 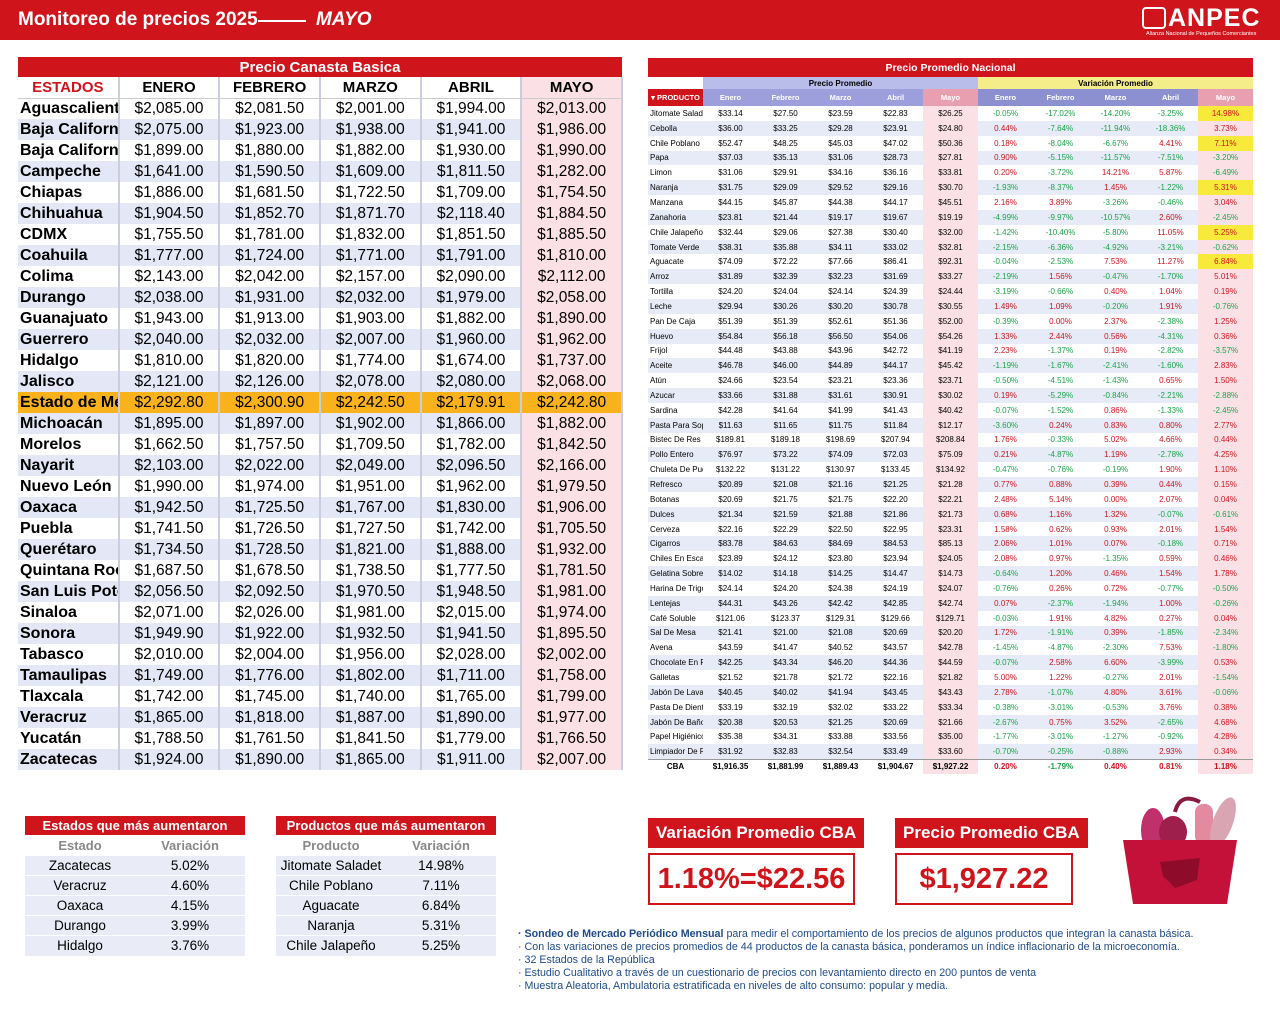 I want to click on price-cell: $24.38, so click(x=840, y=588).